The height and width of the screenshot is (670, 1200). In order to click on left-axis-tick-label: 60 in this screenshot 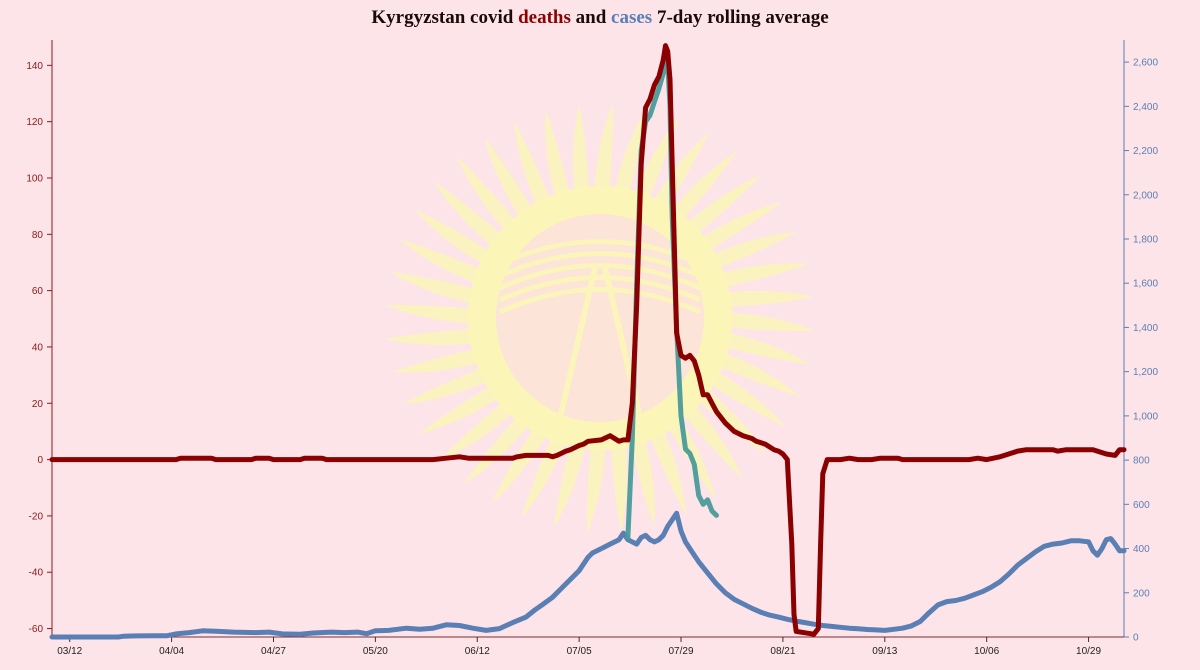, I will do `click(38, 291)`.